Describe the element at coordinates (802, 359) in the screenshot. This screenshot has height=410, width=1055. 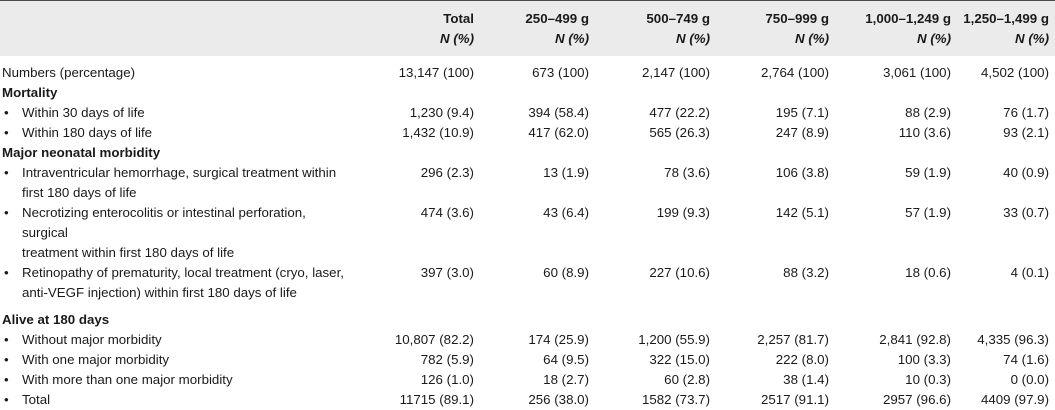
I see `cell-g3: 222 (8.0)` at that location.